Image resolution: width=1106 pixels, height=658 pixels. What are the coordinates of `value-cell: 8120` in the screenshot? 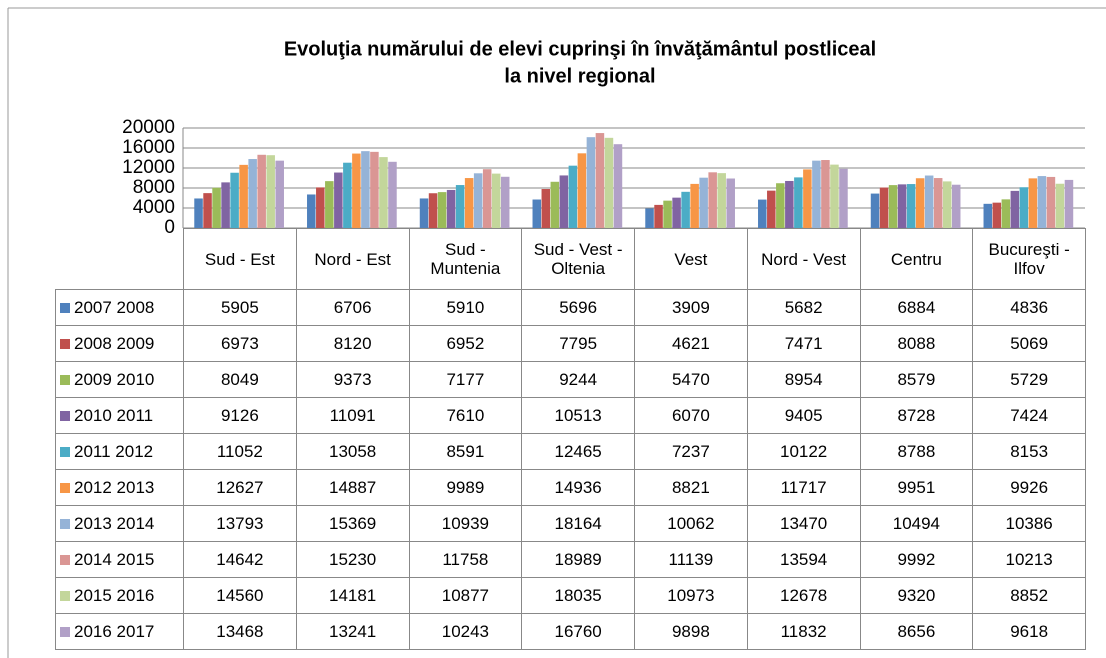 It's located at (352, 343).